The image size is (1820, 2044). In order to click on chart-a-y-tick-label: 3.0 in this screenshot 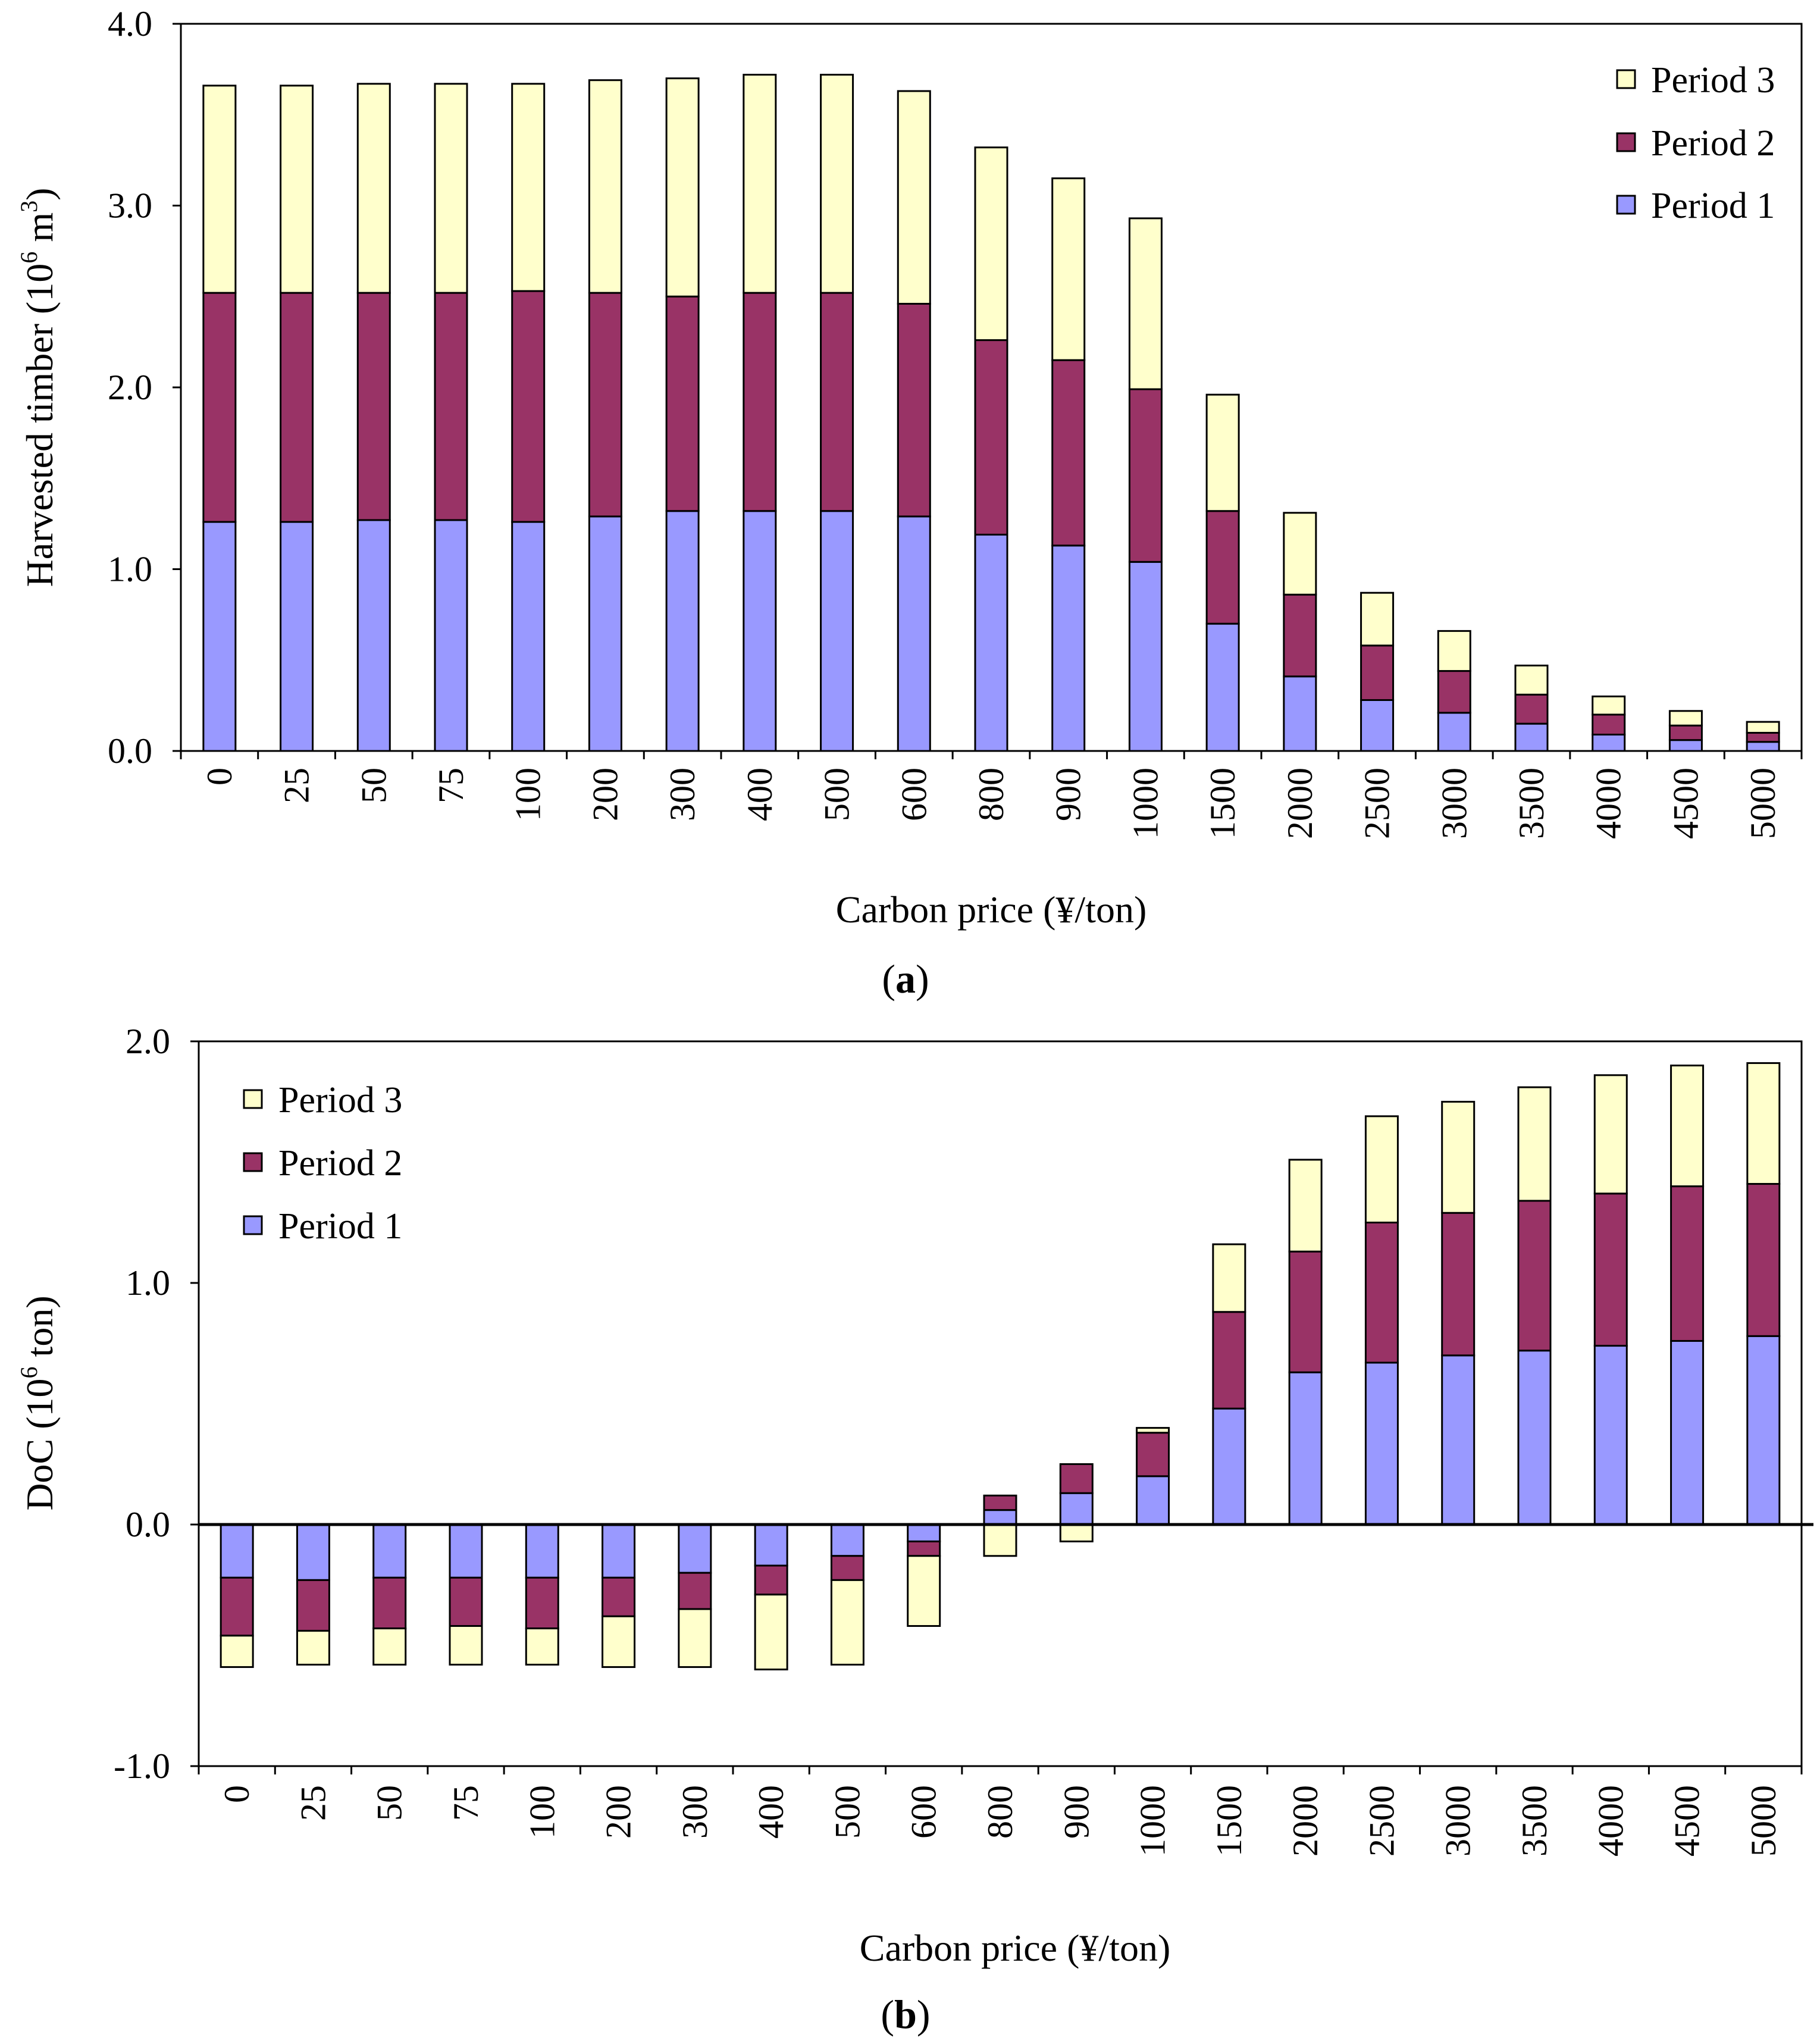, I will do `click(130, 206)`.